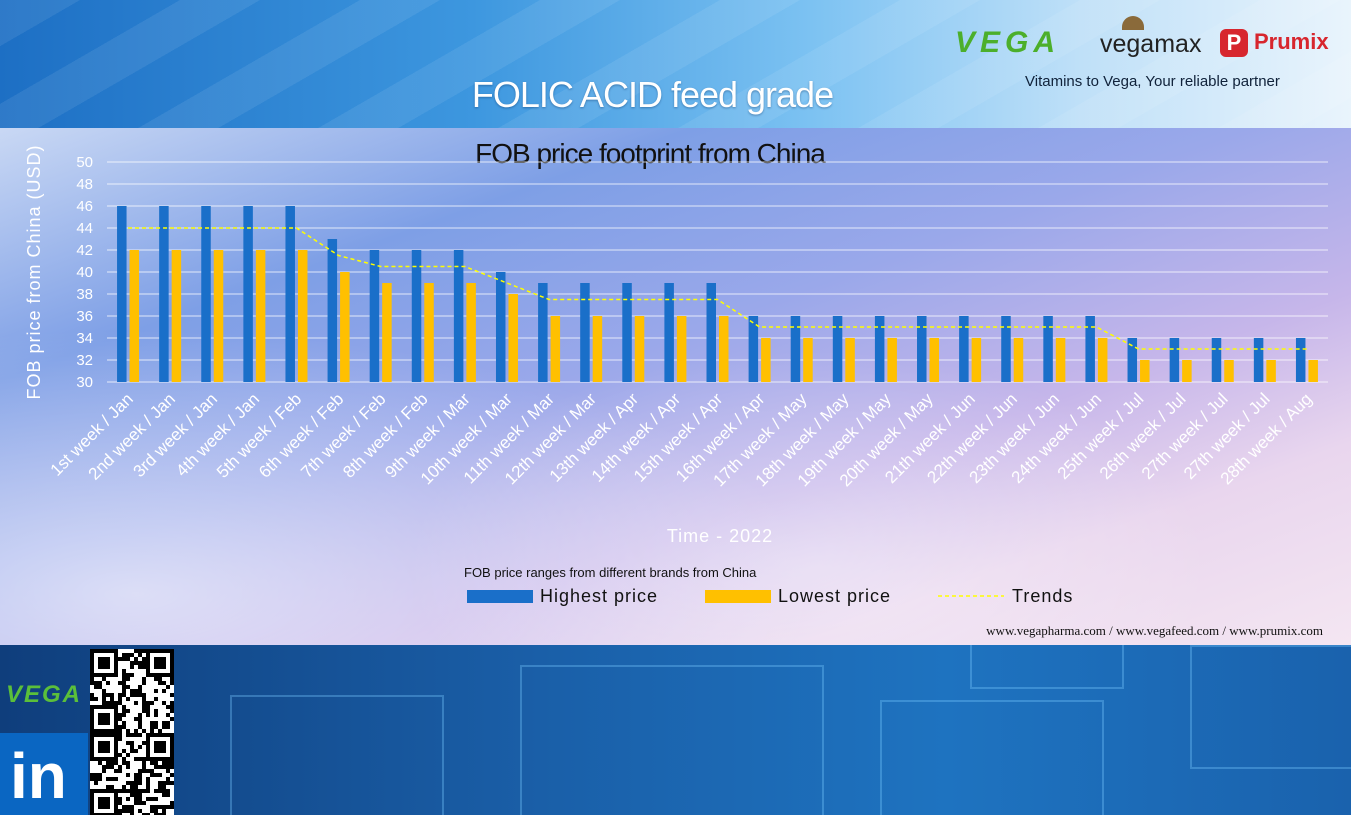  Describe the element at coordinates (84, 294) in the screenshot. I see `y-tick-label: 38` at that location.